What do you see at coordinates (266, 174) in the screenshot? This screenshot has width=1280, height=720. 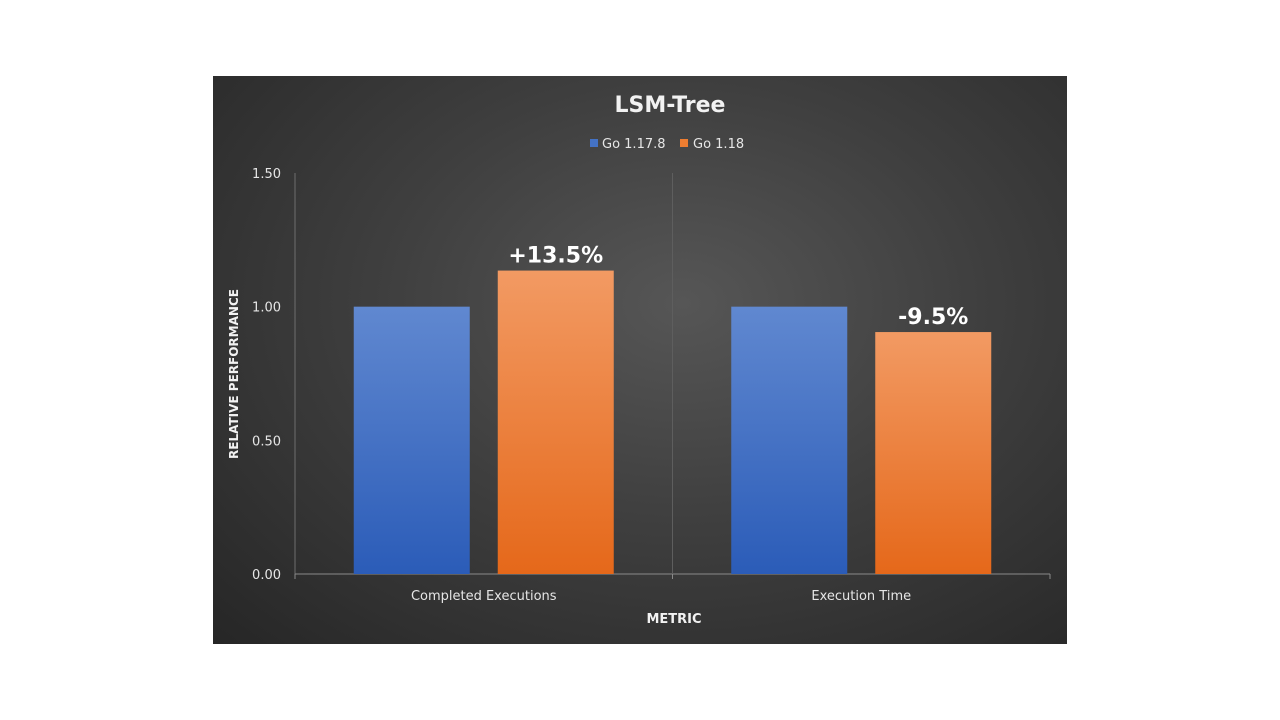 I see `y-tick-label: 1.50` at bounding box center [266, 174].